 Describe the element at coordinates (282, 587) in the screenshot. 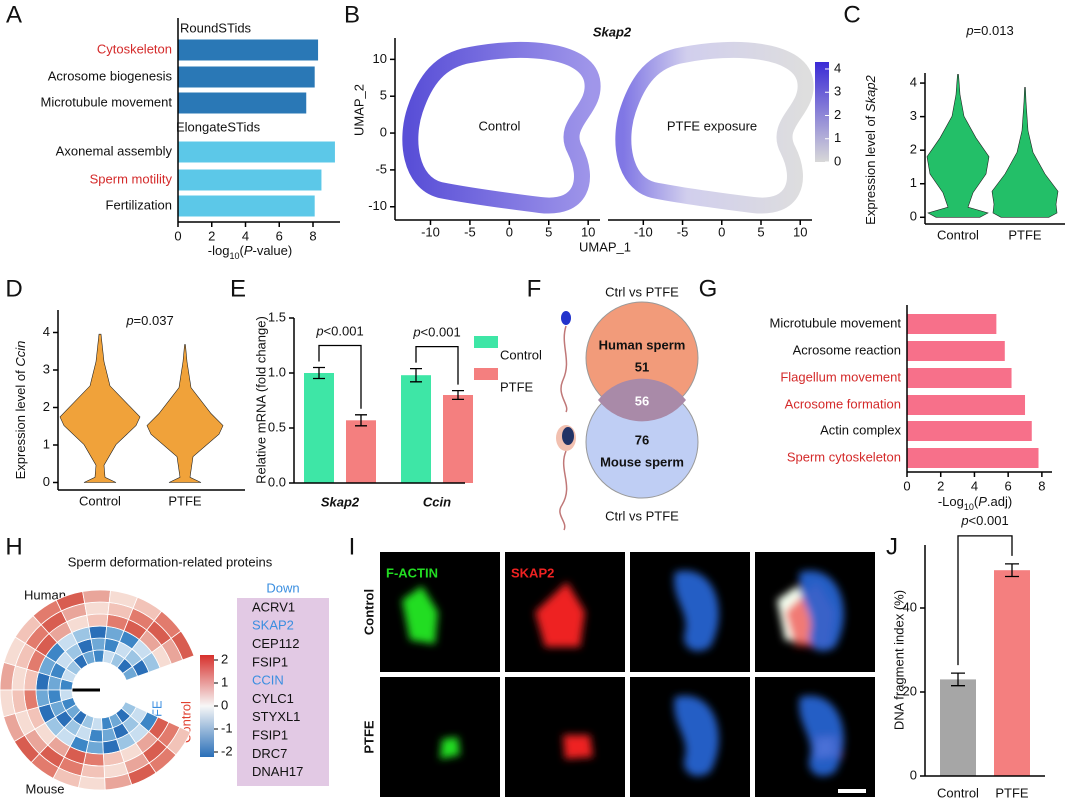

I see `list-title: Down` at that location.